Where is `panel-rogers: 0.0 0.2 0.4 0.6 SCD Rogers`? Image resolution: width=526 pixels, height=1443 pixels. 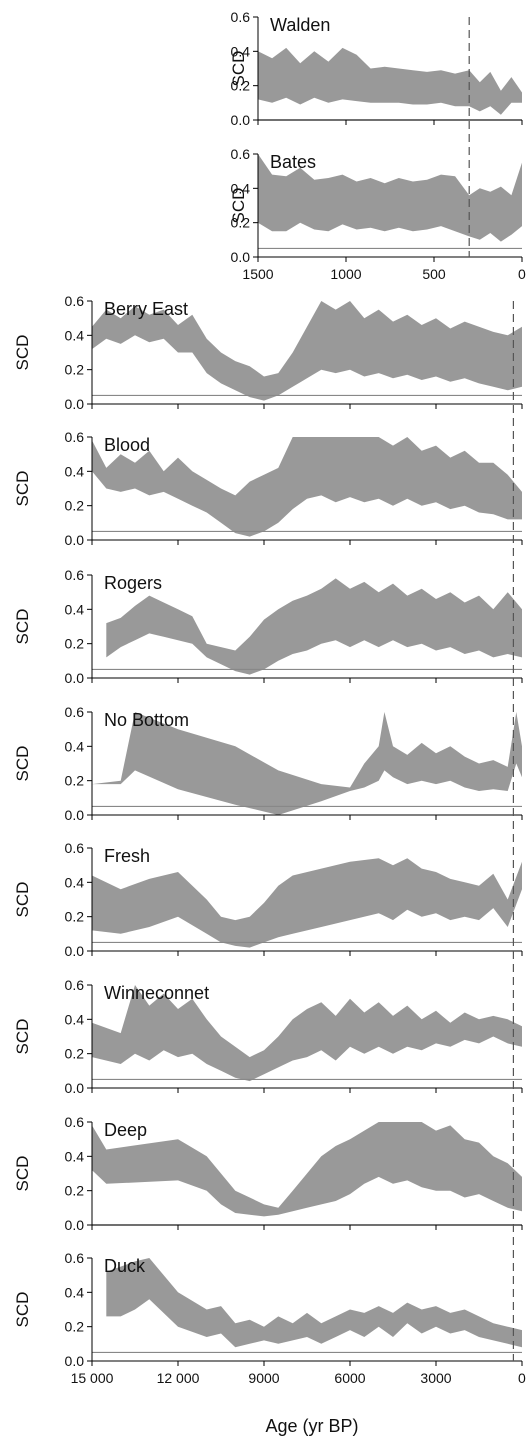 panel-rogers: 0.0 0.2 0.4 0.6 SCD Rogers is located at coordinates (268, 626).